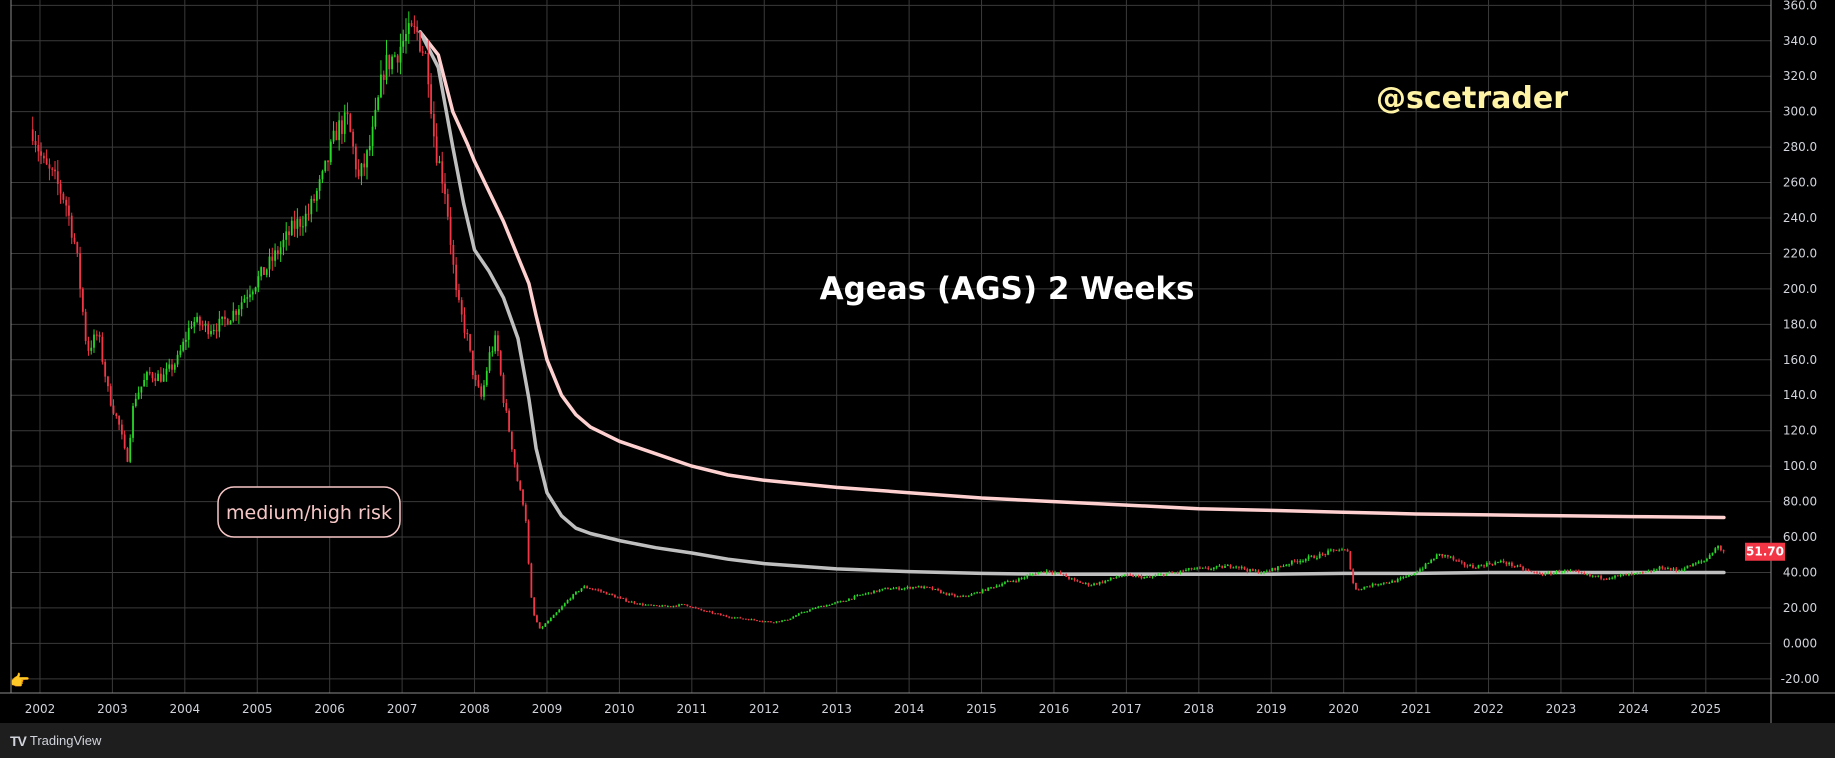 The width and height of the screenshot is (1835, 758). Describe the element at coordinates (1800, 218) in the screenshot. I see `y-tick-label: 240.0` at that location.